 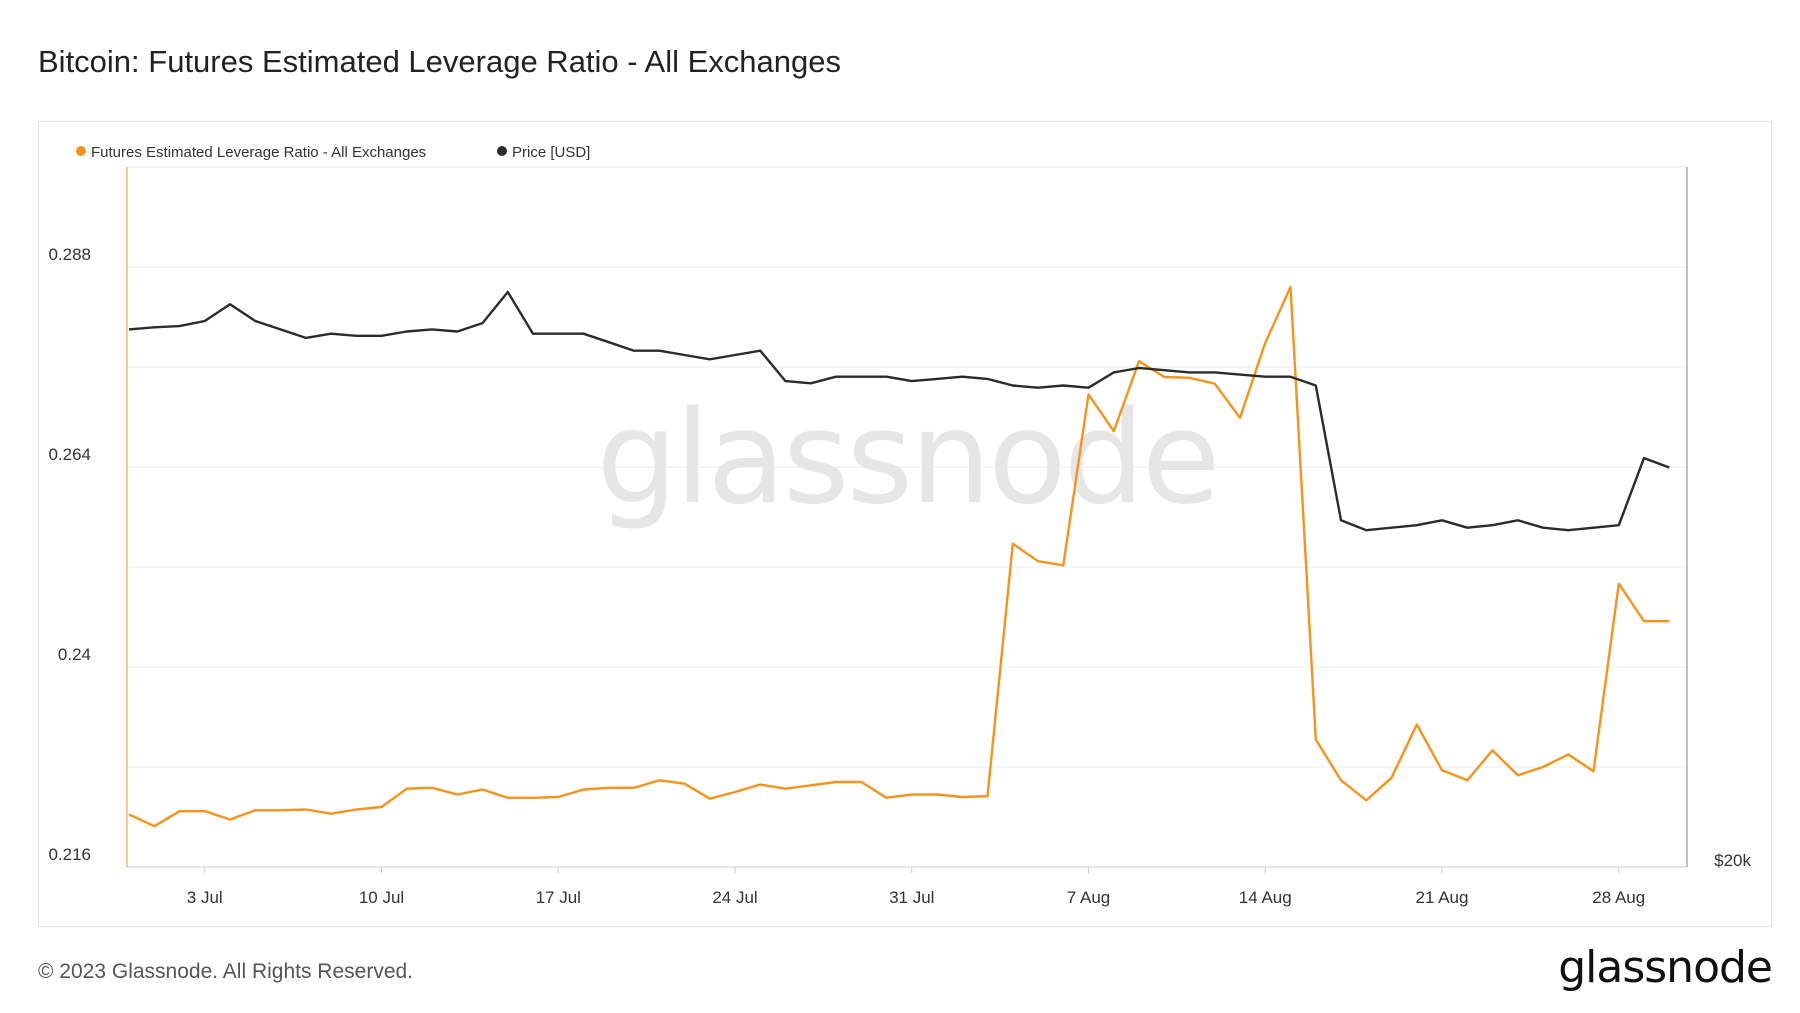 What do you see at coordinates (1089, 897) in the screenshot?
I see `x-tick-label: 7 Aug` at bounding box center [1089, 897].